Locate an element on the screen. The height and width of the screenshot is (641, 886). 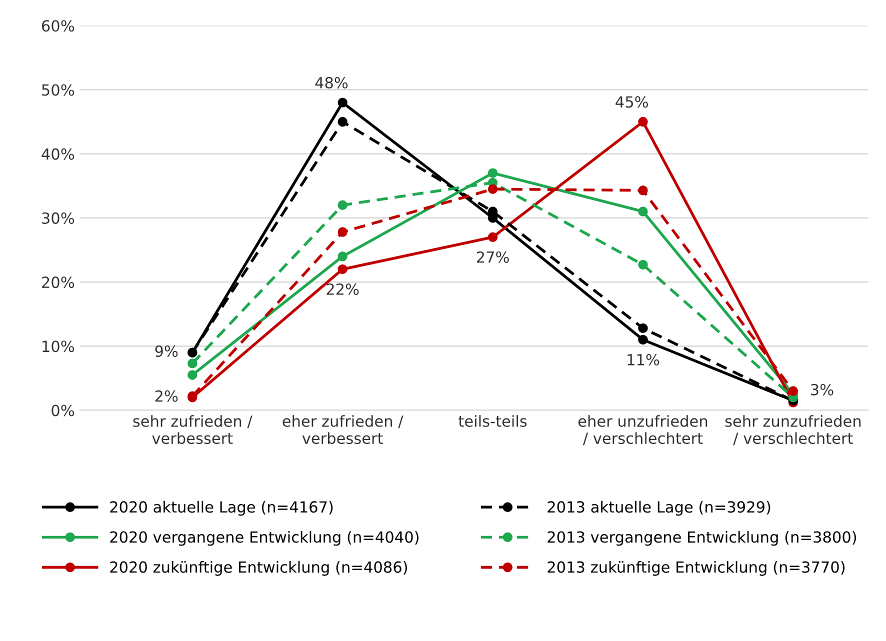
data-label: 48% is located at coordinates (331, 82).